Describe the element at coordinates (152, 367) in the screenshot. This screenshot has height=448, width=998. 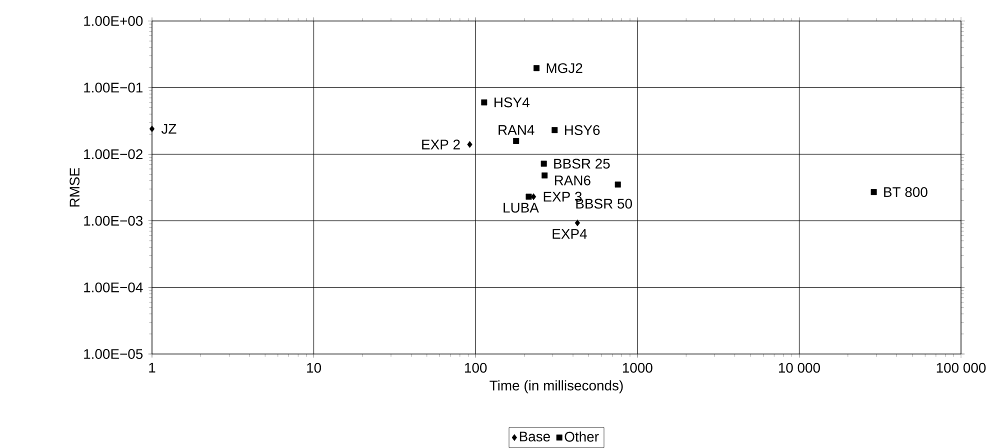
I see `x-tick-label: 1` at that location.